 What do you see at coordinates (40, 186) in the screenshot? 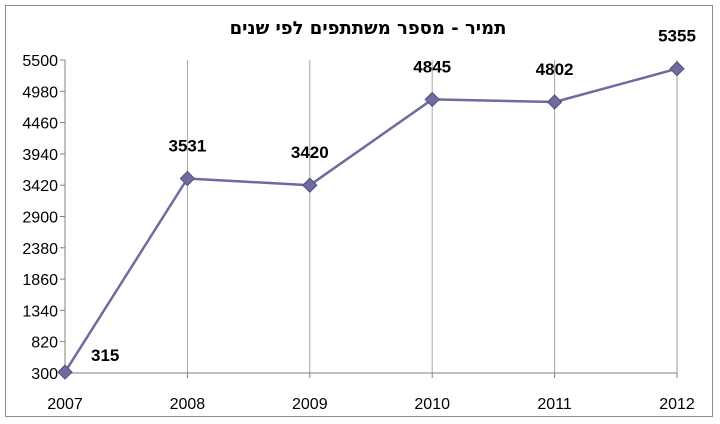
I see `y-tick-label: 3420` at bounding box center [40, 186].